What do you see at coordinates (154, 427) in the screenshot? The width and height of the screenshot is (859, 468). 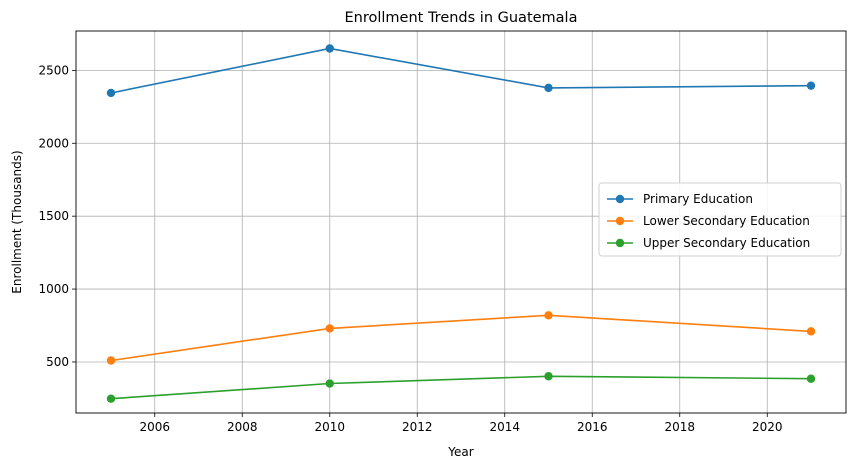 I see `x-tick-label: 2006` at bounding box center [154, 427].